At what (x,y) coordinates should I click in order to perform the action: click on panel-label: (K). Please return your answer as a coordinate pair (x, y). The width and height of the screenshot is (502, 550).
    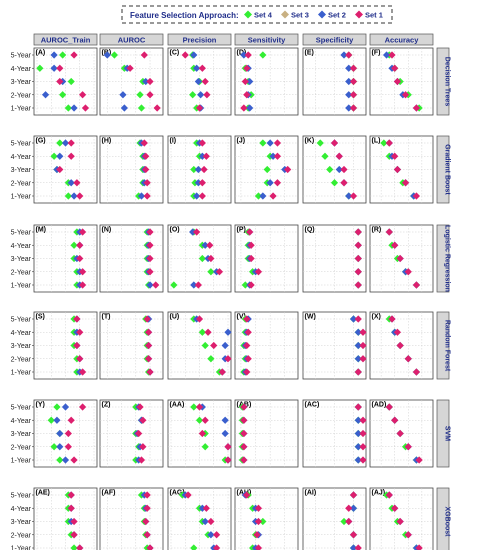
    Looking at the image, I should click on (310, 141).